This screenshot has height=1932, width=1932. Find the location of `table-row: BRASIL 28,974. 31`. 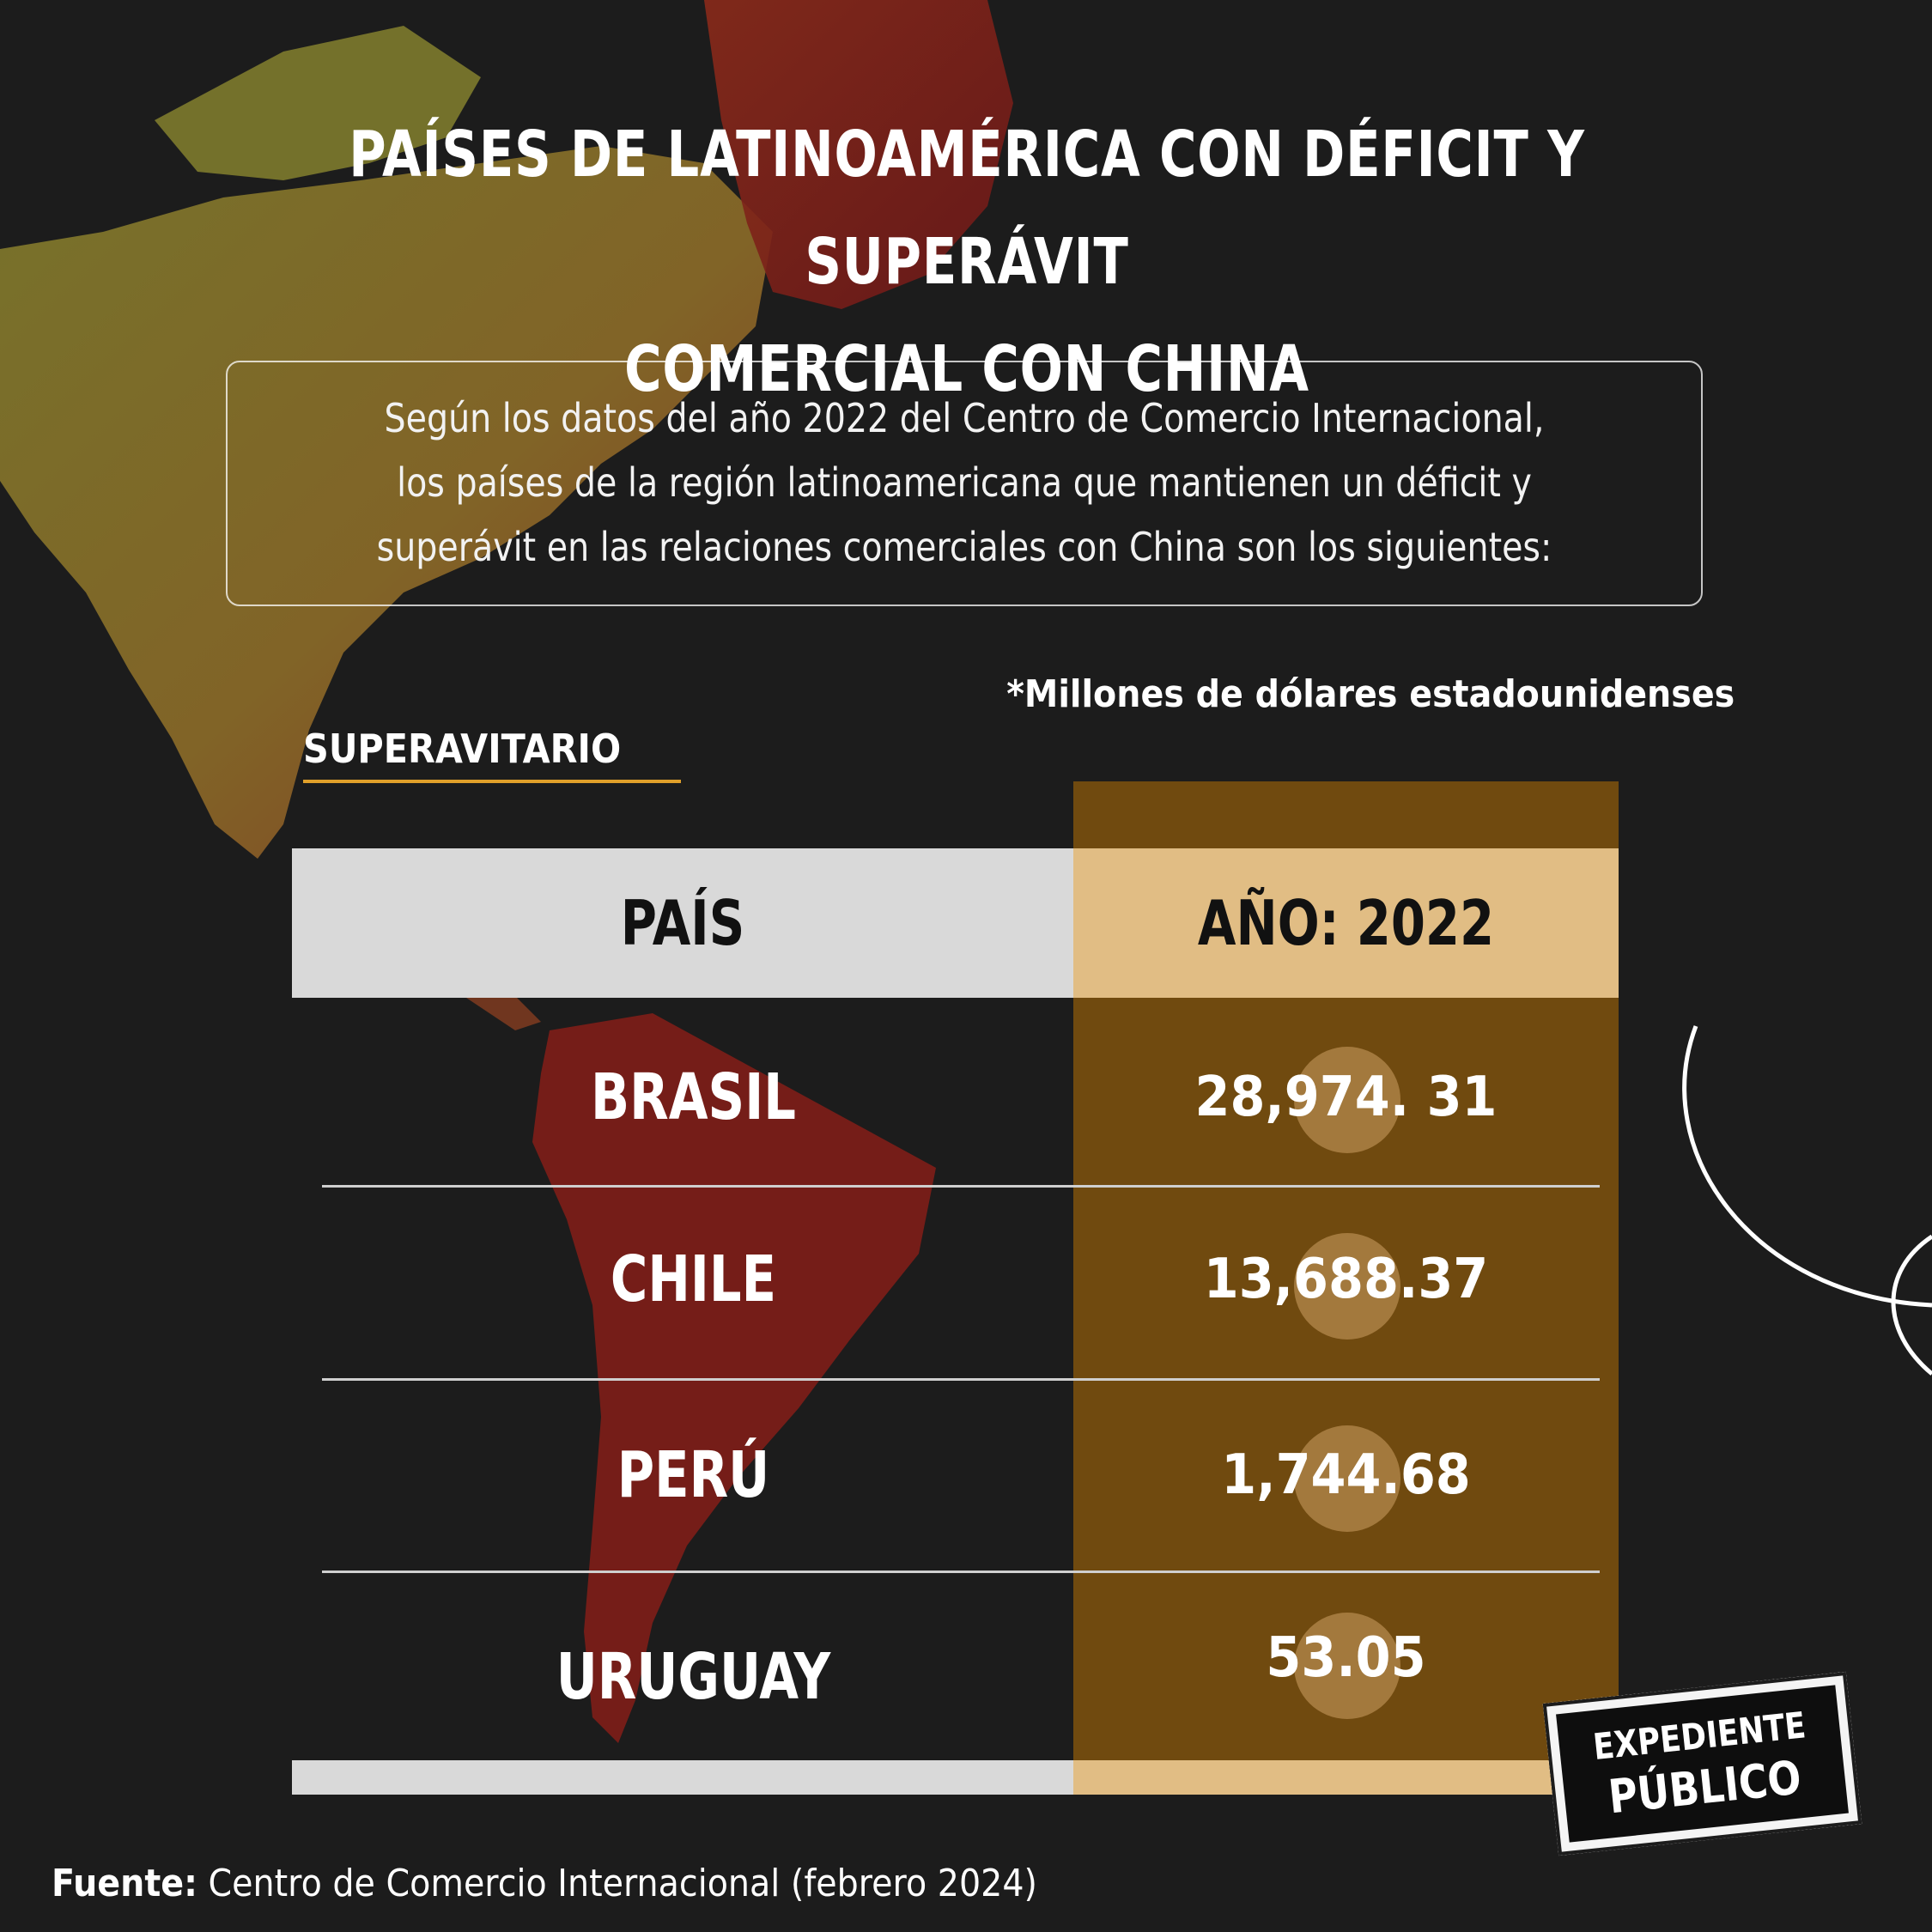

table-row: BRASIL 28,974. 31 is located at coordinates (966, 1097).